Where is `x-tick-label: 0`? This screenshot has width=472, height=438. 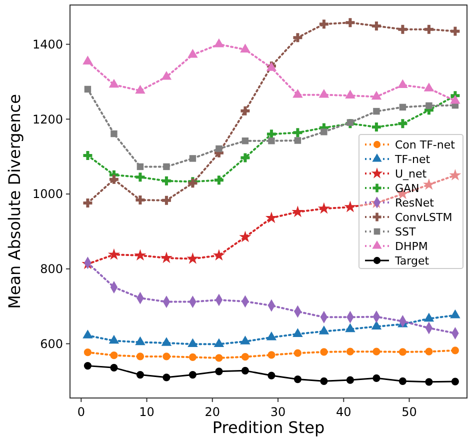
x-tick-label: 0 is located at coordinates (81, 412).